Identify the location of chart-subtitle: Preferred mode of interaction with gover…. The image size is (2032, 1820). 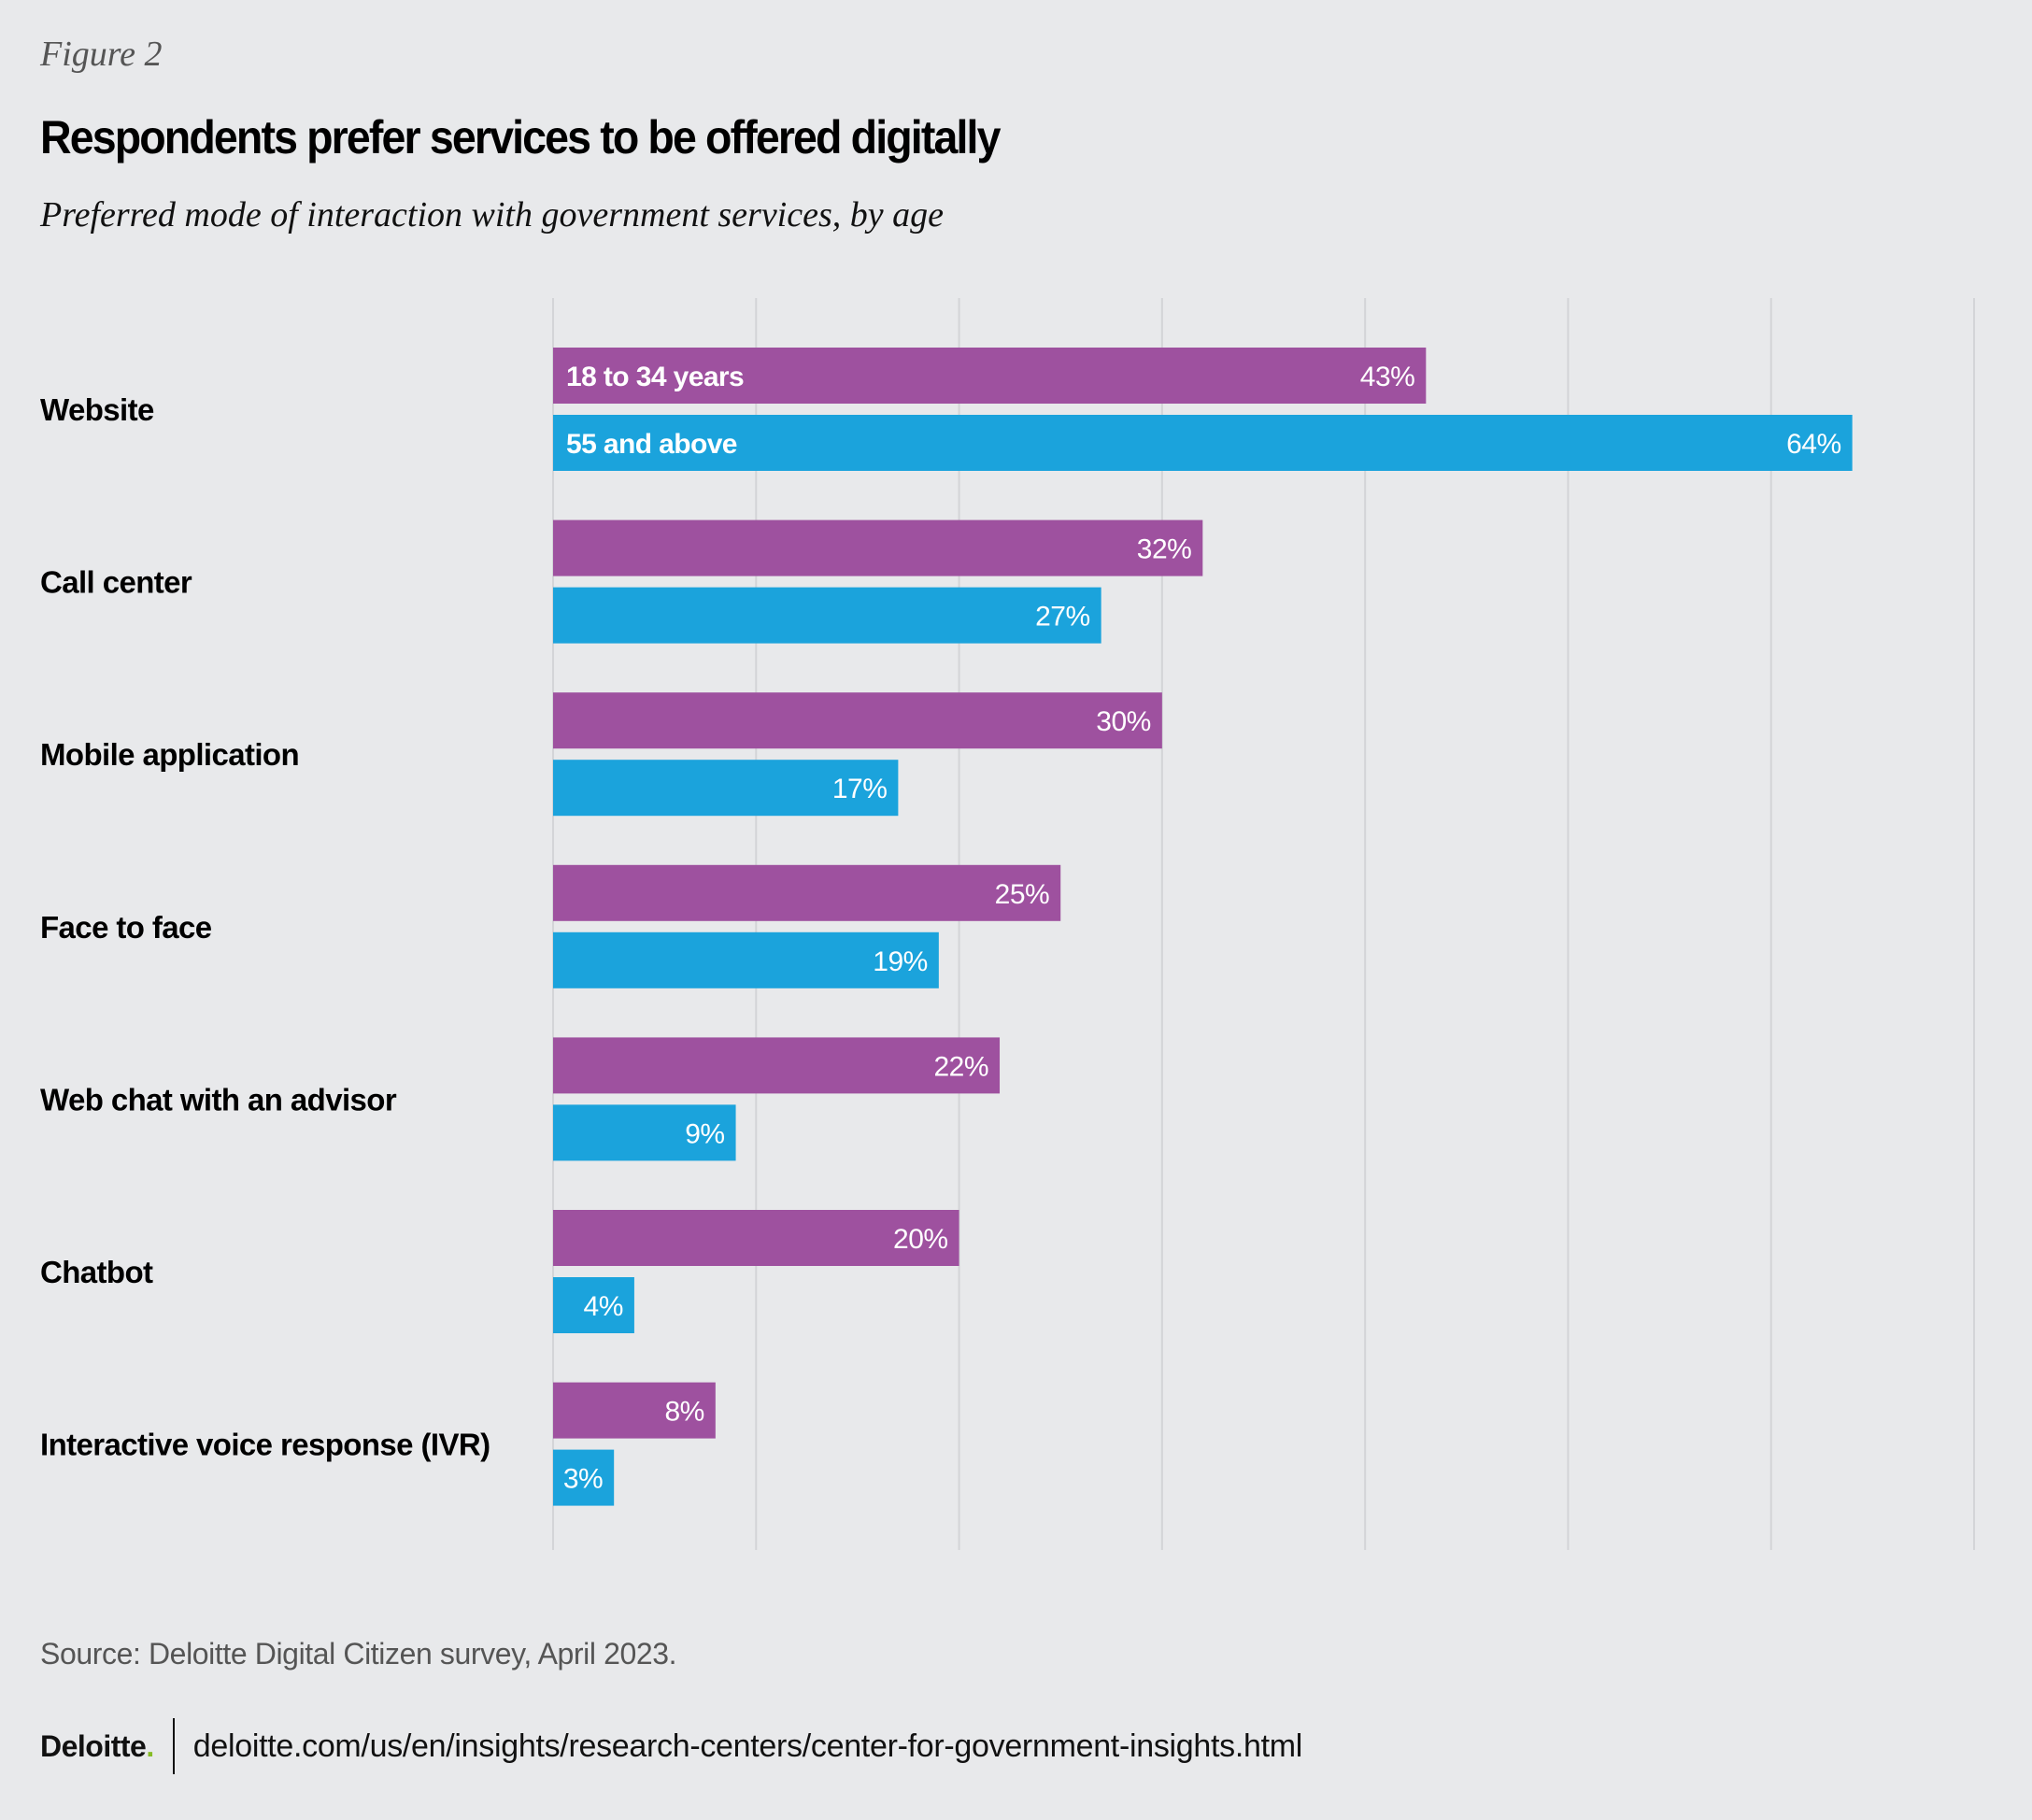
(492, 215).